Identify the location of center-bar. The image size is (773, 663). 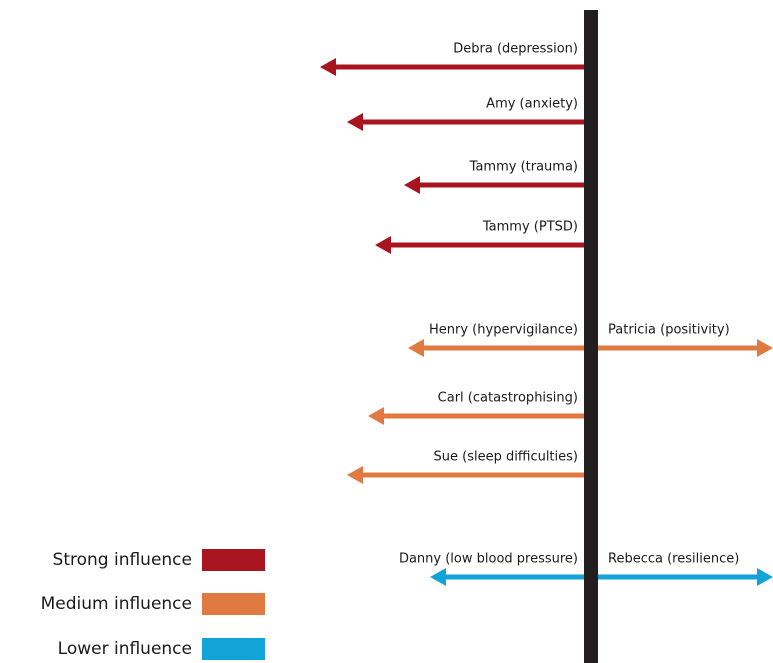
(591, 336).